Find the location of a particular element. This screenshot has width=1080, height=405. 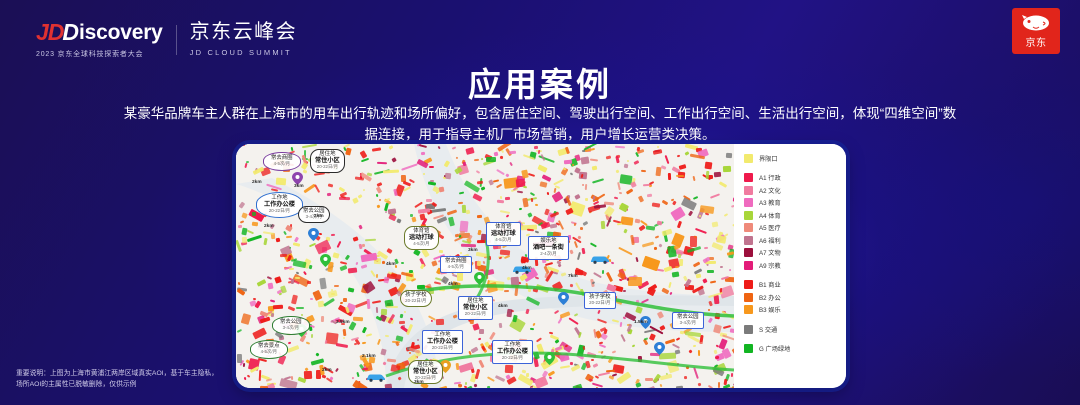

jdd-logo-iscovery-text: iscovery is located at coordinates (121, 32).